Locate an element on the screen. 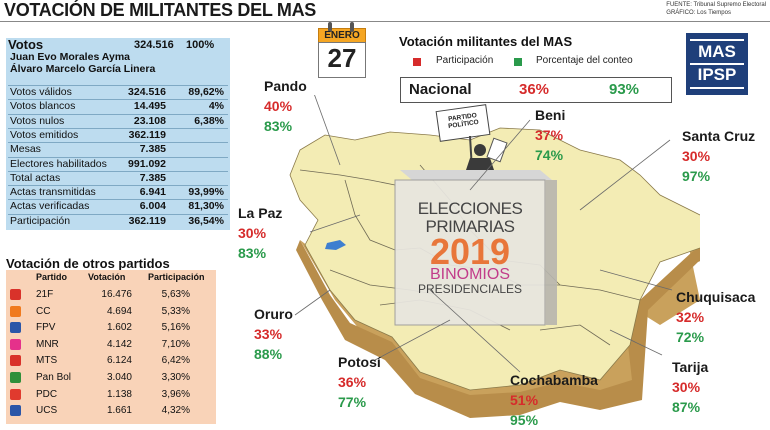  dept-oruro: Oruro 33% 88% is located at coordinates (273, 334).